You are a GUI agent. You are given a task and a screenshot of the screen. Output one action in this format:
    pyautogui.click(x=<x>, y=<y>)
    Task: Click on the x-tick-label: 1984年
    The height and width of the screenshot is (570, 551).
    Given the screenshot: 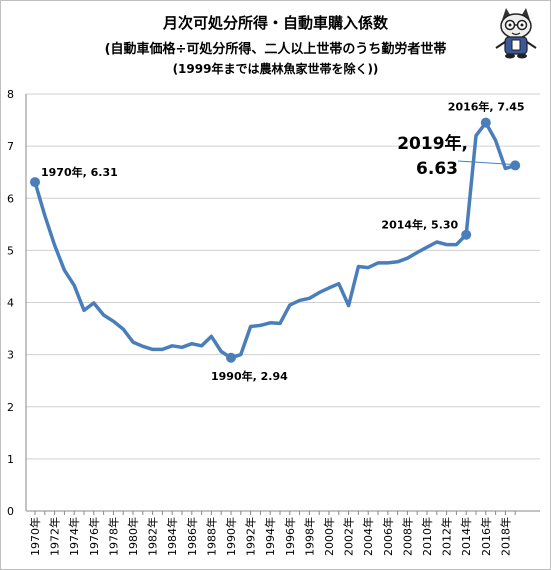 What is the action you would take?
    pyautogui.click(x=172, y=536)
    